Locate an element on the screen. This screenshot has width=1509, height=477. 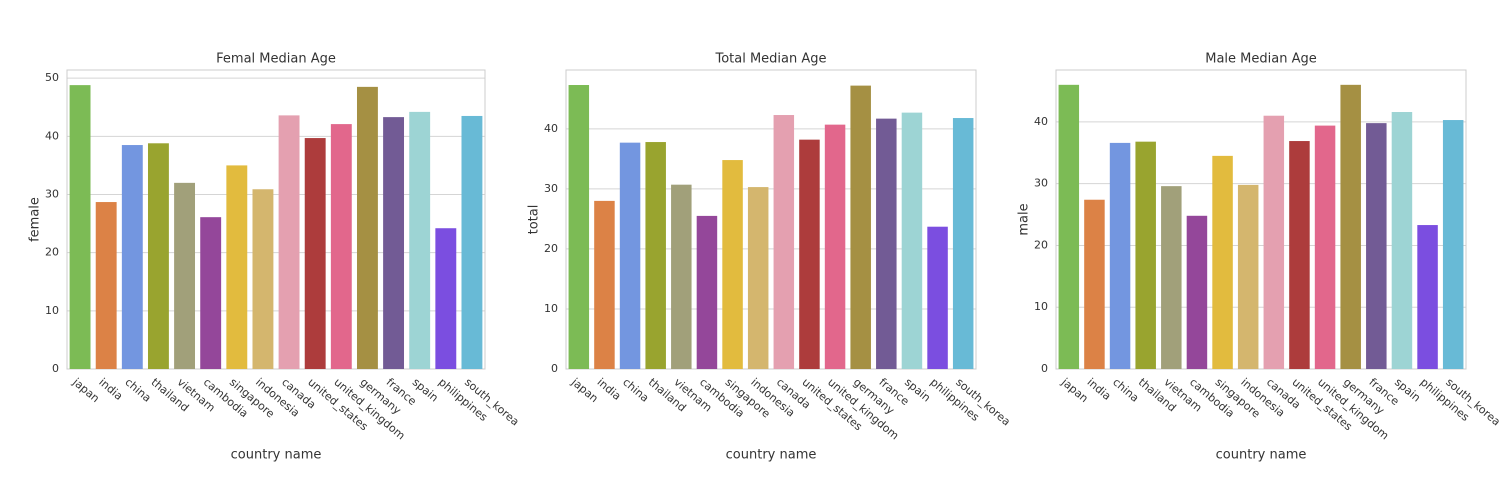
chart-title: Total Median Age is located at coordinates (770, 59).